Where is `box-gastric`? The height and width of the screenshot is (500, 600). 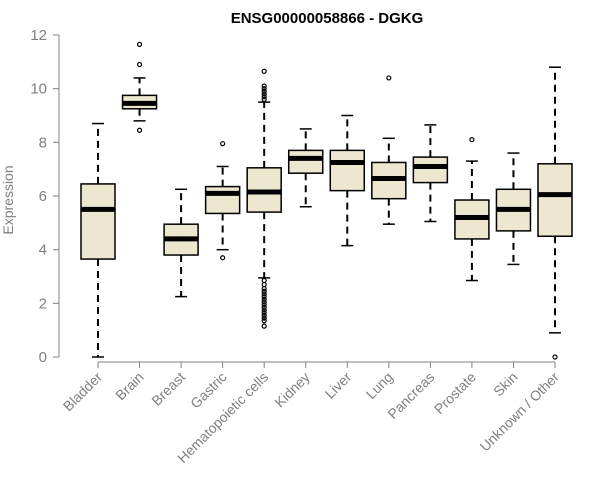
box-gastric is located at coordinates (222, 201).